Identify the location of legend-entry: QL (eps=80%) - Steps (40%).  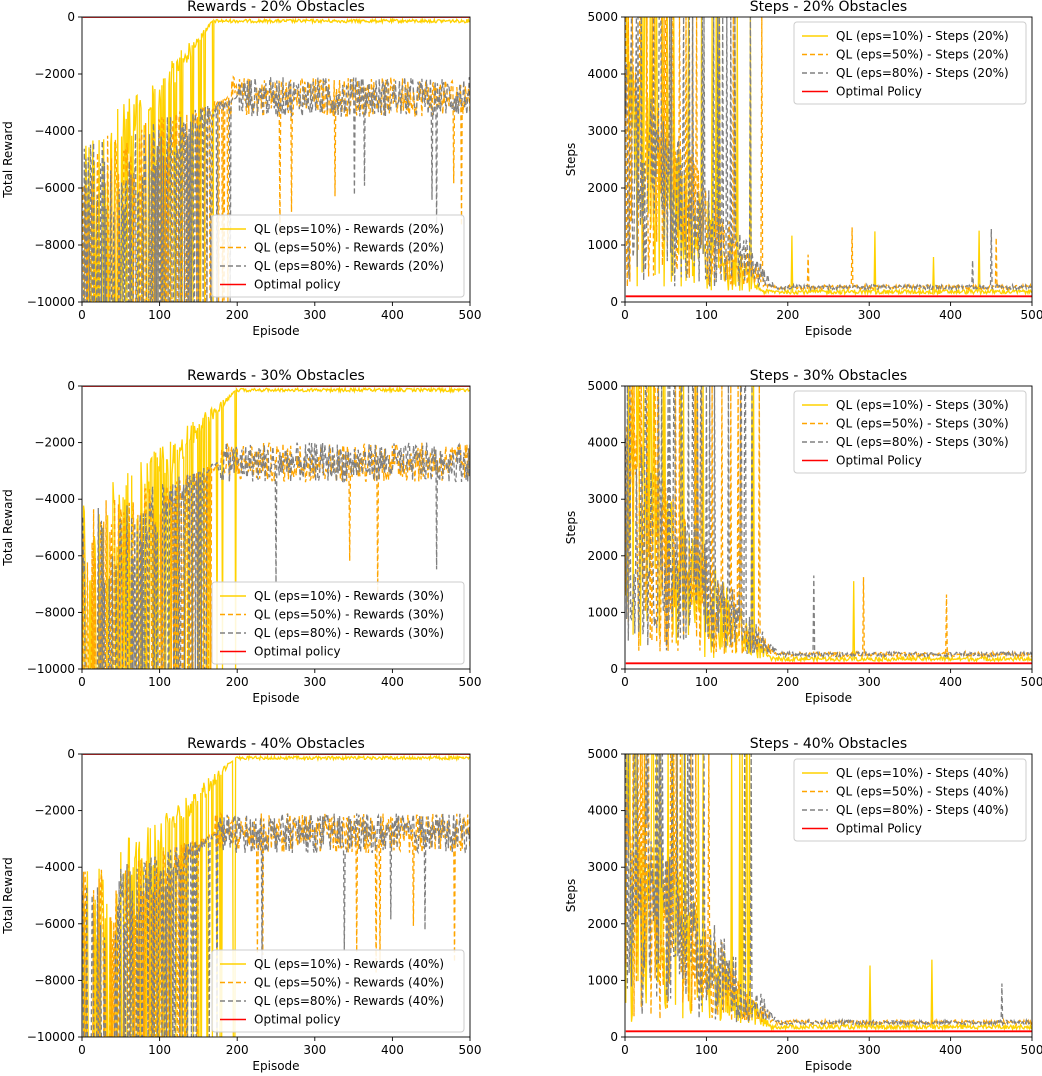
(922, 810).